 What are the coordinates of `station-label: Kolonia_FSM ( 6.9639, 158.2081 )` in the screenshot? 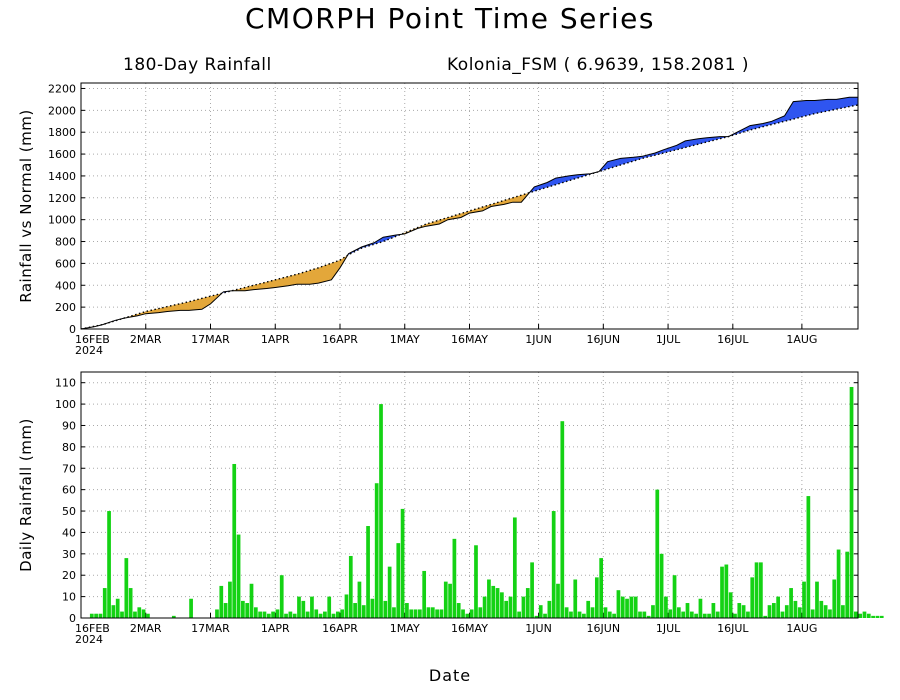 It's located at (598, 65).